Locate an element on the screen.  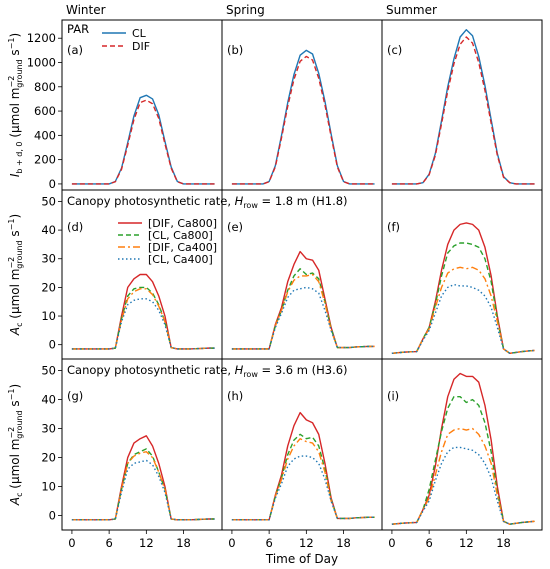
legend-label: [DIF, Ca800] is located at coordinates (182, 223).